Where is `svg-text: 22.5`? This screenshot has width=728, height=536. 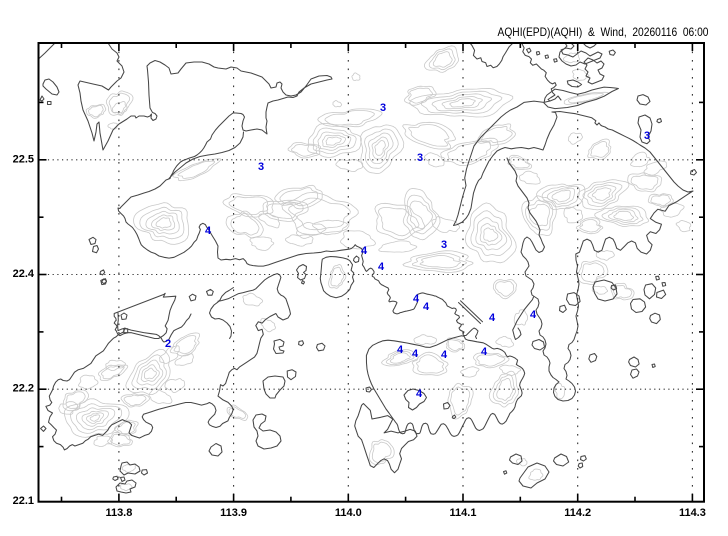
svg-text: 22.5 is located at coordinates (23, 159).